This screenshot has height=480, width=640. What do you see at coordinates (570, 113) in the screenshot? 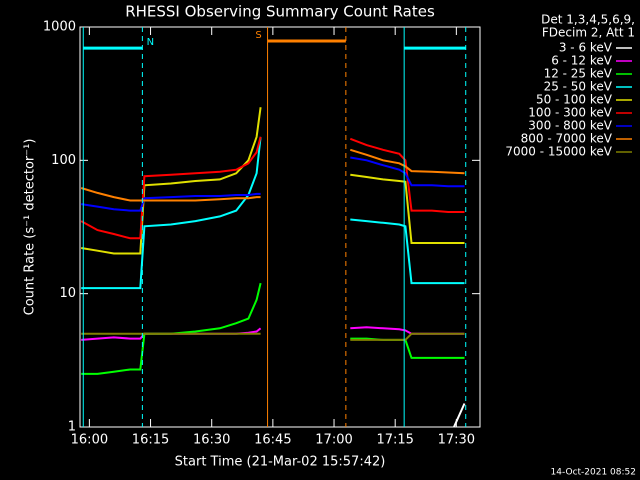
I see `legend-label: 100 - 300 keV` at bounding box center [570, 113].